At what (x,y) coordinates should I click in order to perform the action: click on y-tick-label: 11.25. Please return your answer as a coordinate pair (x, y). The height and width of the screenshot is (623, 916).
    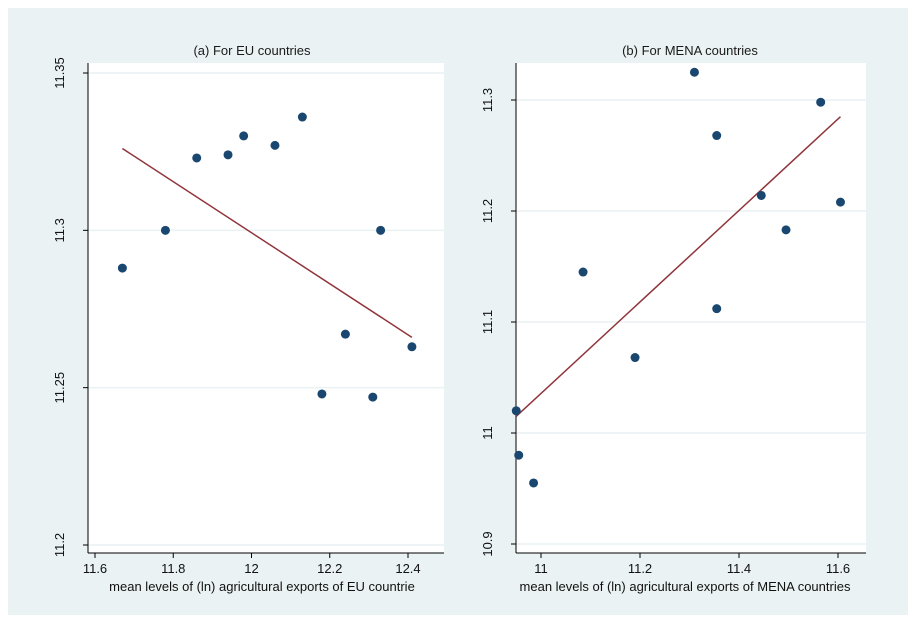
    Looking at the image, I should click on (59, 388).